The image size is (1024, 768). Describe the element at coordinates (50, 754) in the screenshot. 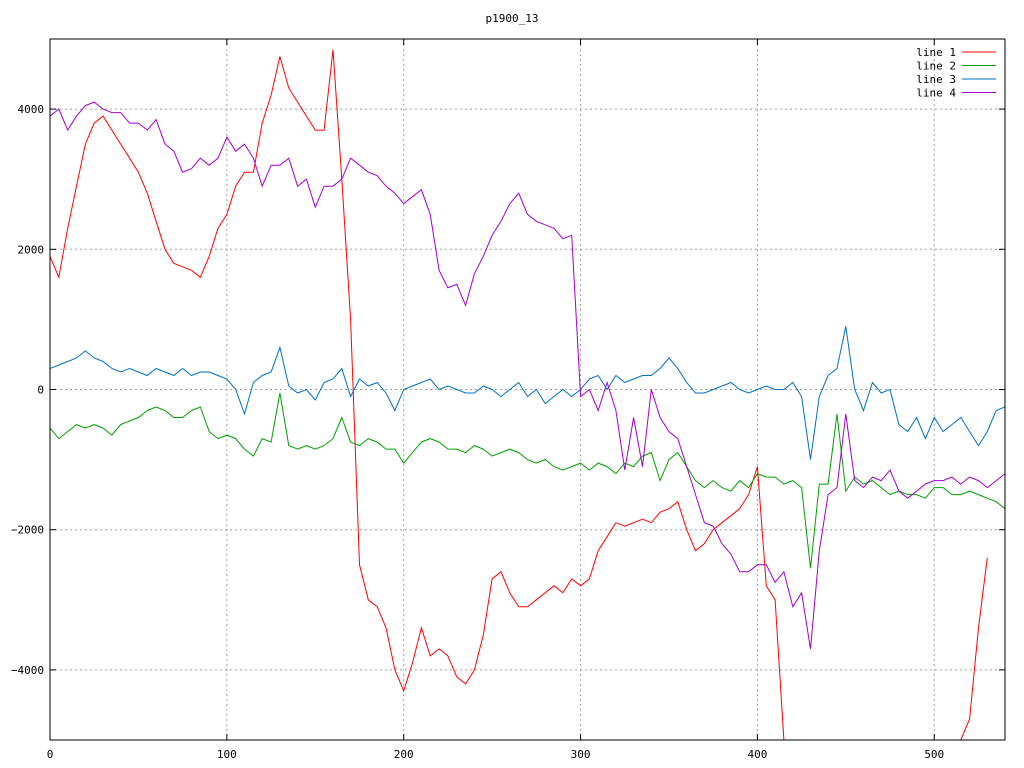

I see `x-tick-label: 0` at that location.